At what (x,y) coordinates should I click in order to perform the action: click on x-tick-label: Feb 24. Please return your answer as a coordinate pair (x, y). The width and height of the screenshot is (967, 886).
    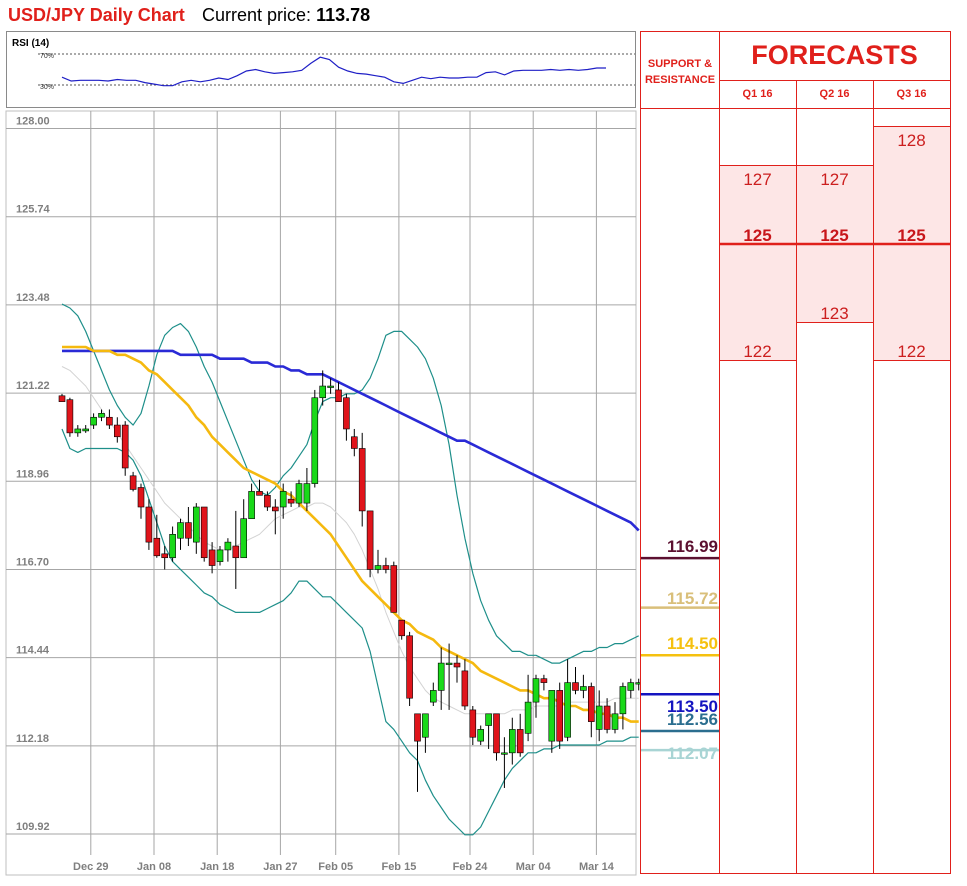
    Looking at the image, I should click on (471, 867).